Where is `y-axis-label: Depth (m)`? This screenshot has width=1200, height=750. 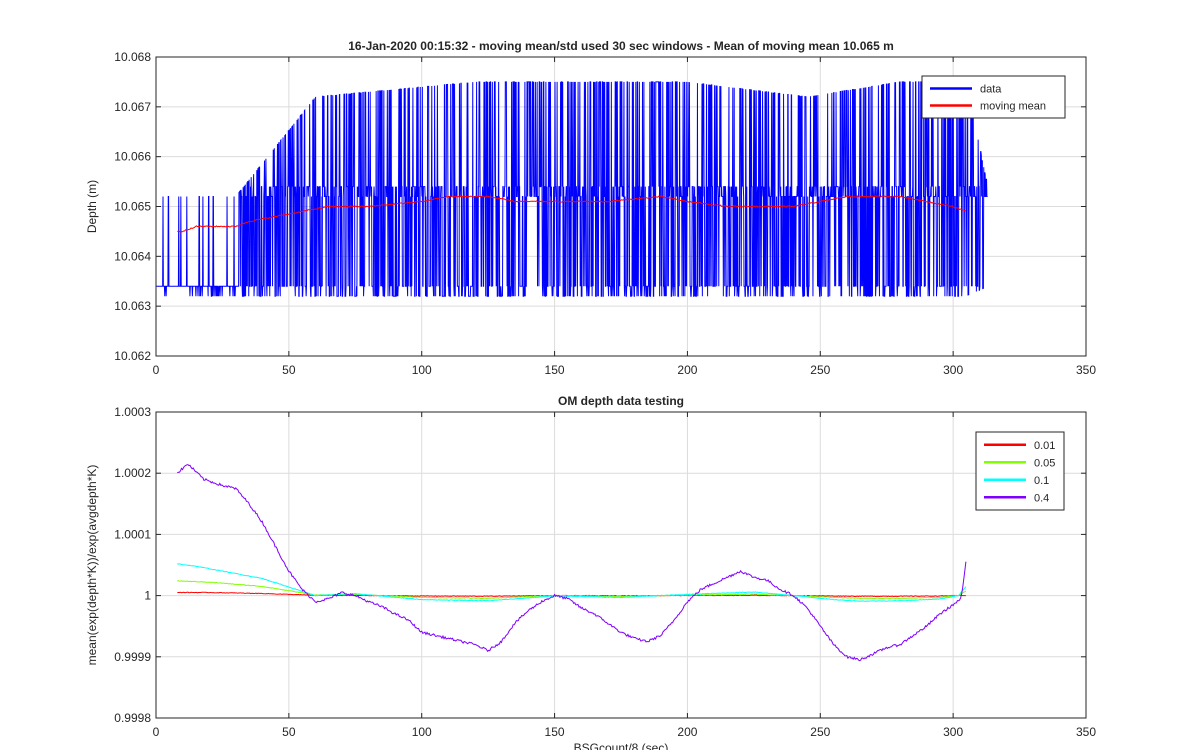
y-axis-label: Depth (m) is located at coordinates (92, 206).